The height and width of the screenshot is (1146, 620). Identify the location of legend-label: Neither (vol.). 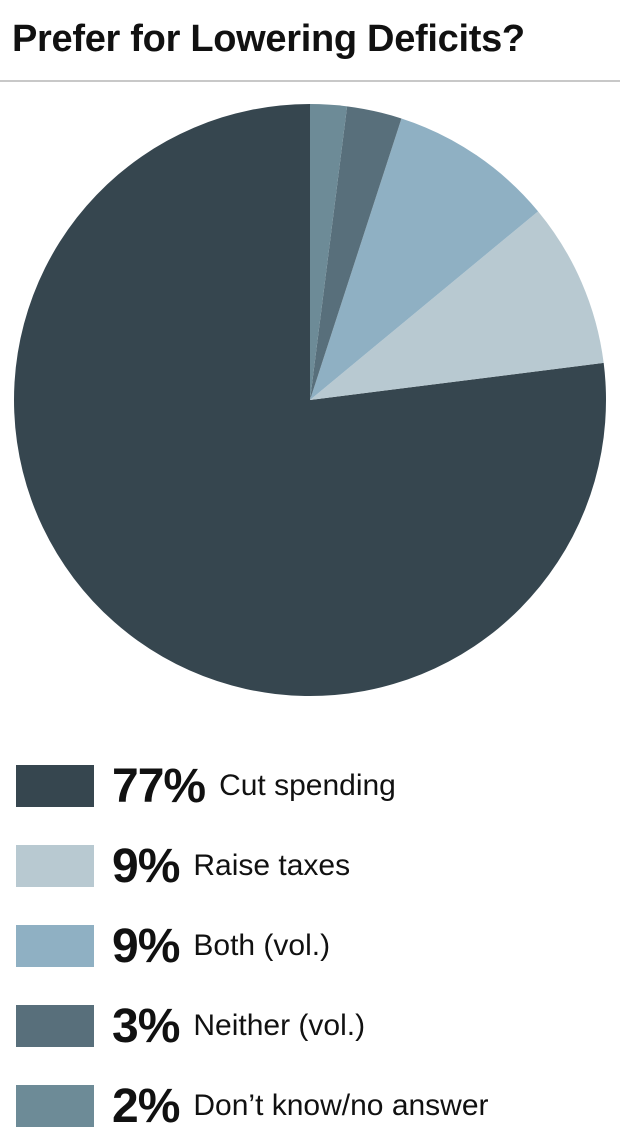
(279, 1025).